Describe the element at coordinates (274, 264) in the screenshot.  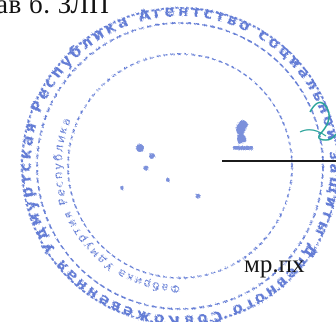
I see `signer-initials: мр.пх` at that location.